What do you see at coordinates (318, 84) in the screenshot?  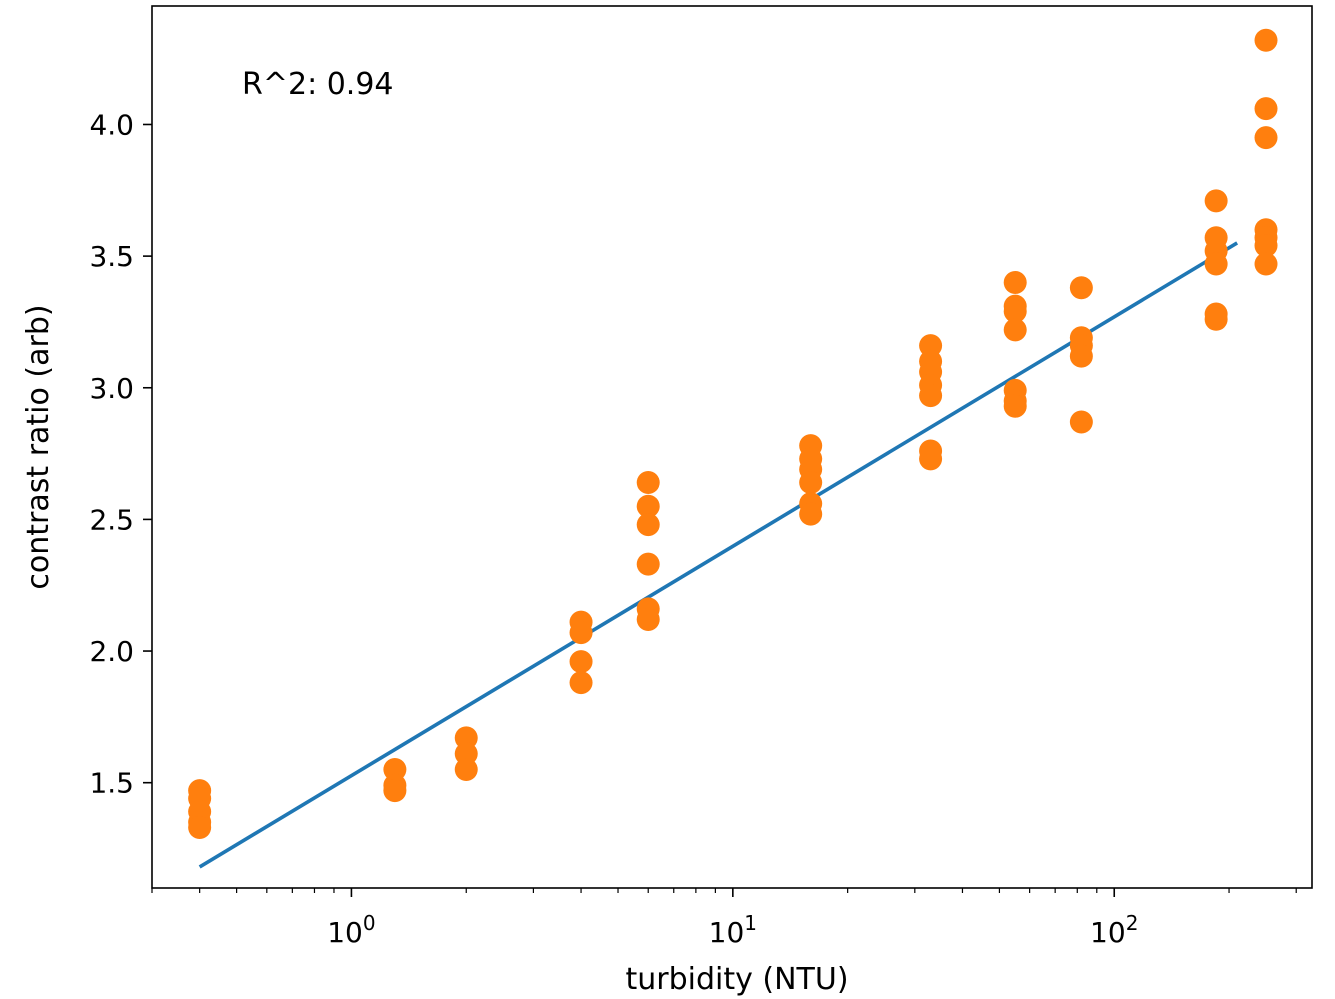 I see `r-squared-annotation: R^2: 0.94` at bounding box center [318, 84].